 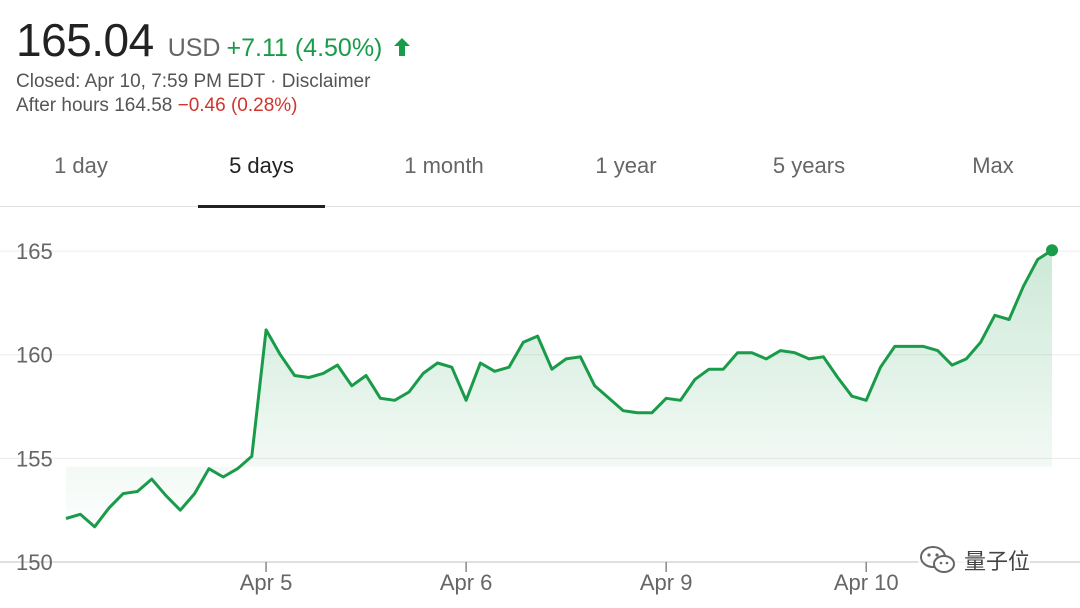 I want to click on wechat-icon, so click(x=937, y=559).